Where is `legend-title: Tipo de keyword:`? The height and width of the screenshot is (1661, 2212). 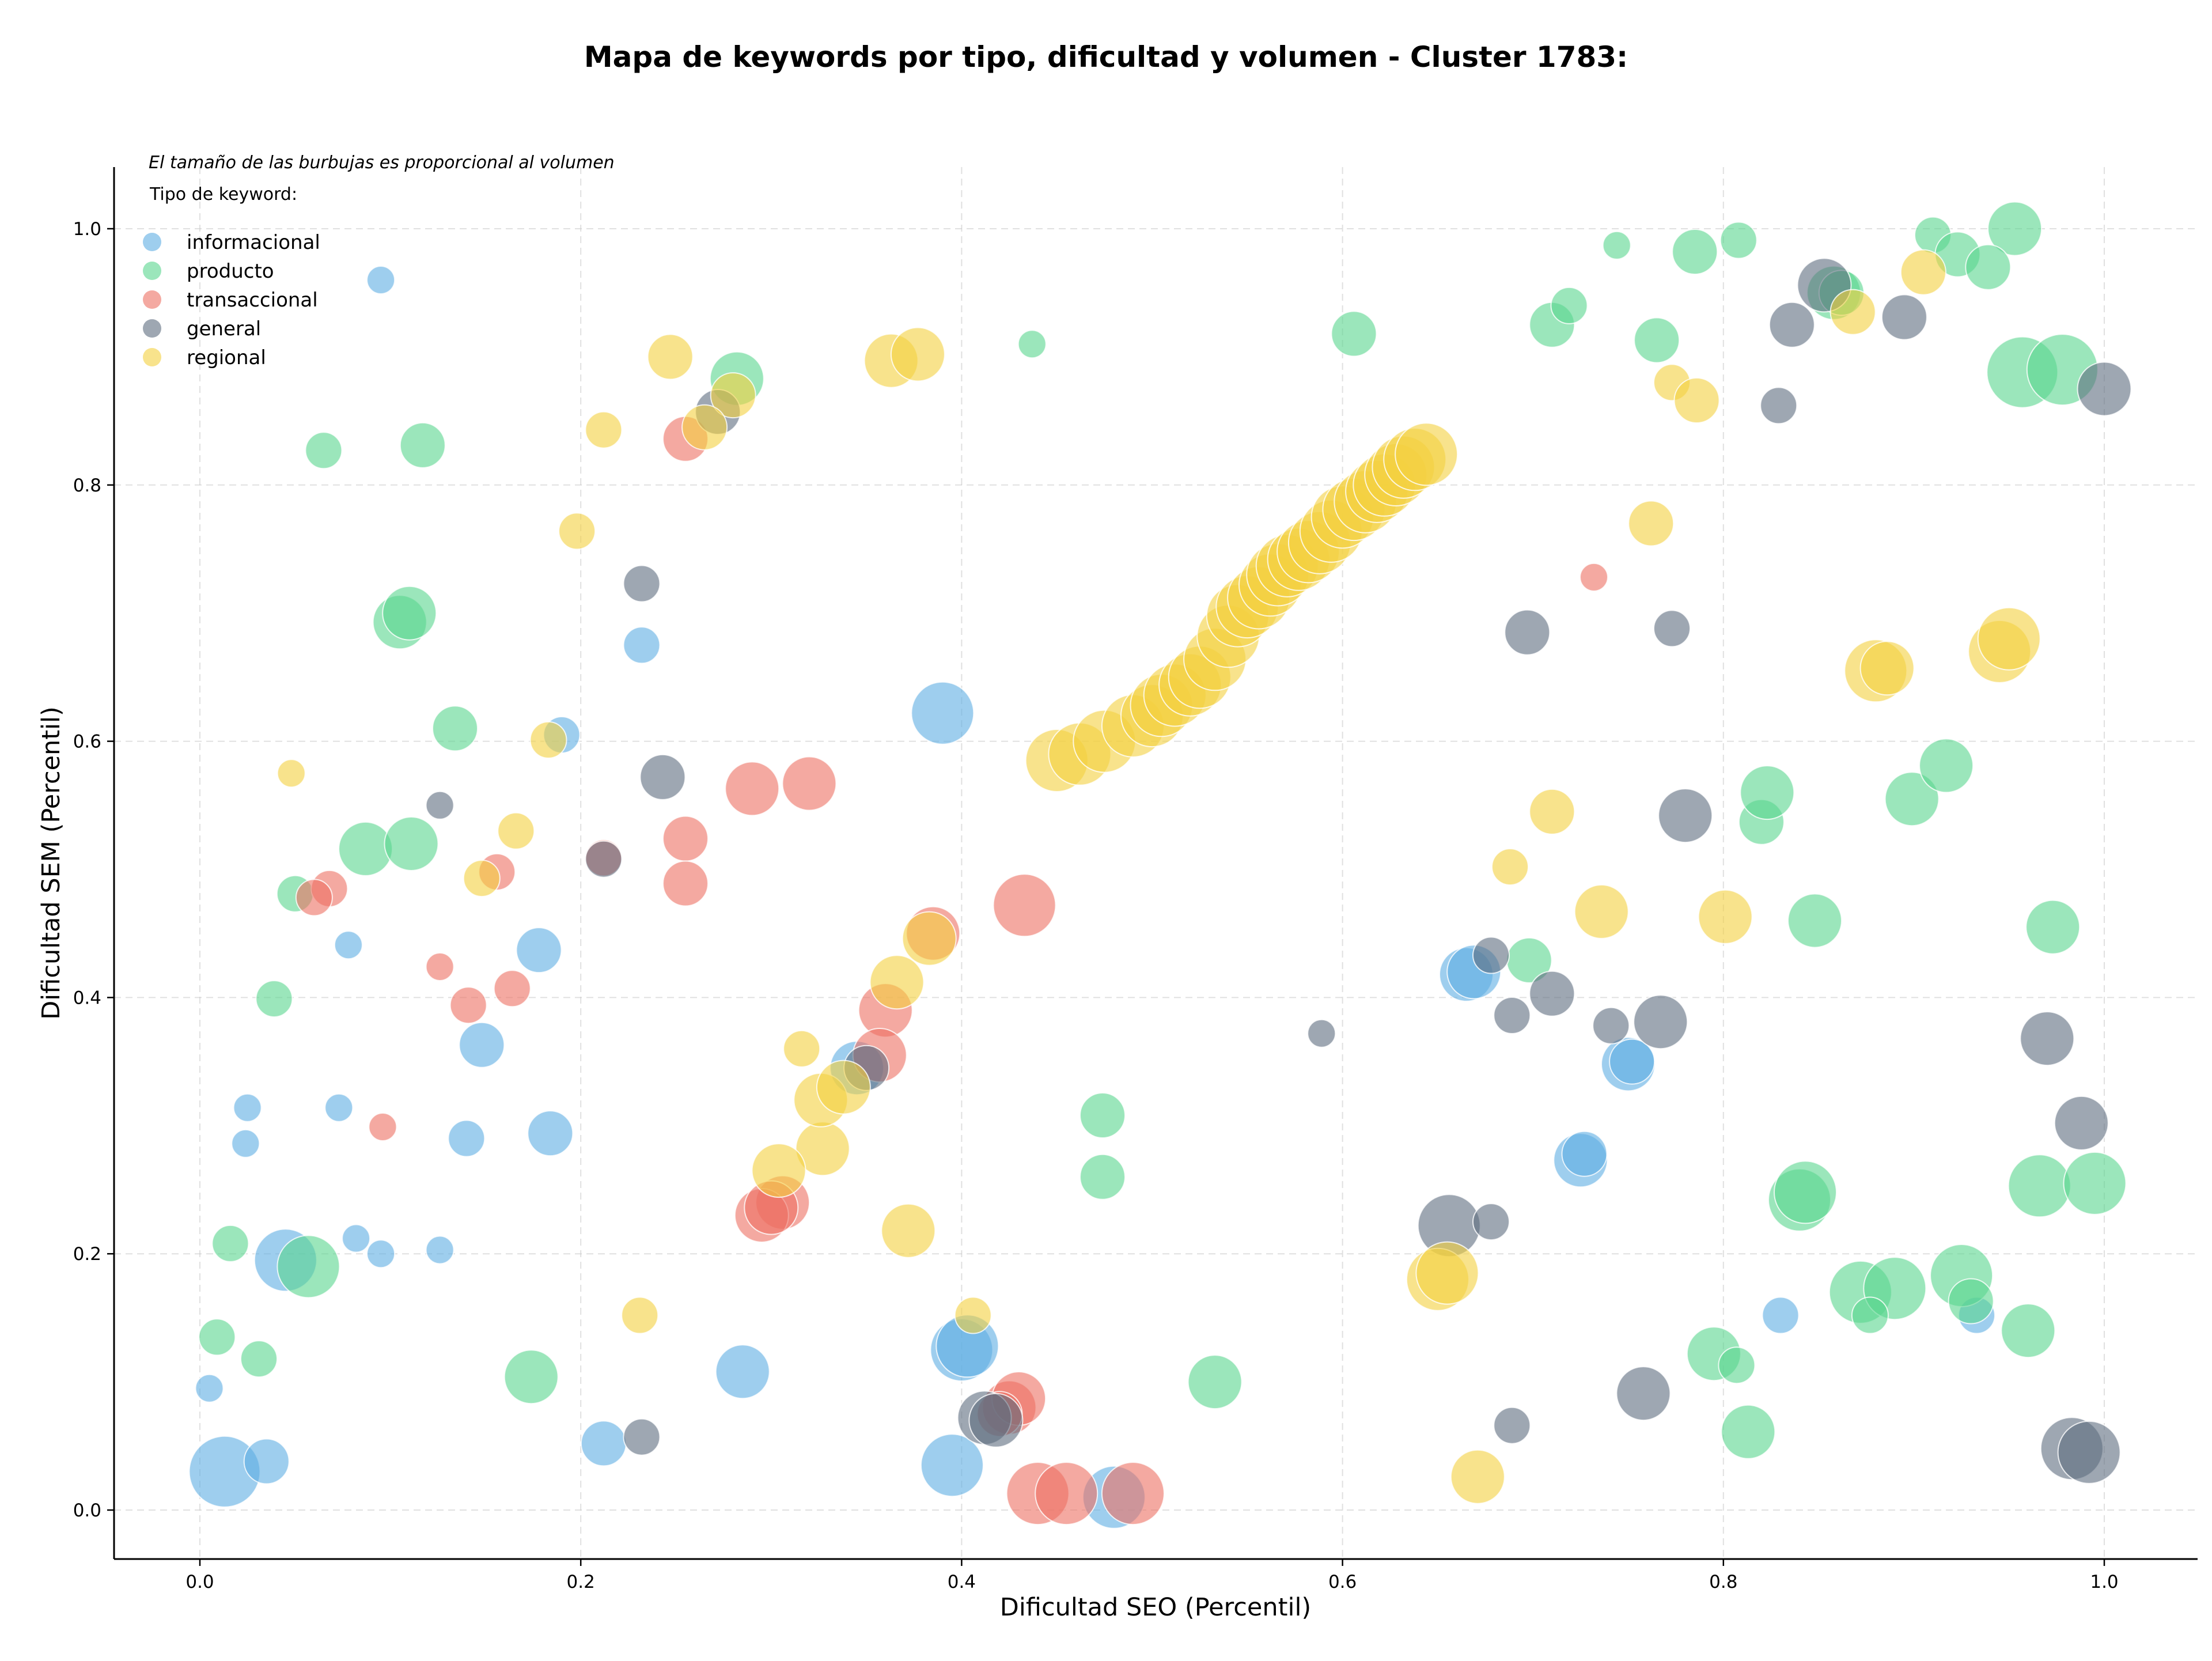
legend-title: Tipo de keyword: is located at coordinates (223, 194).